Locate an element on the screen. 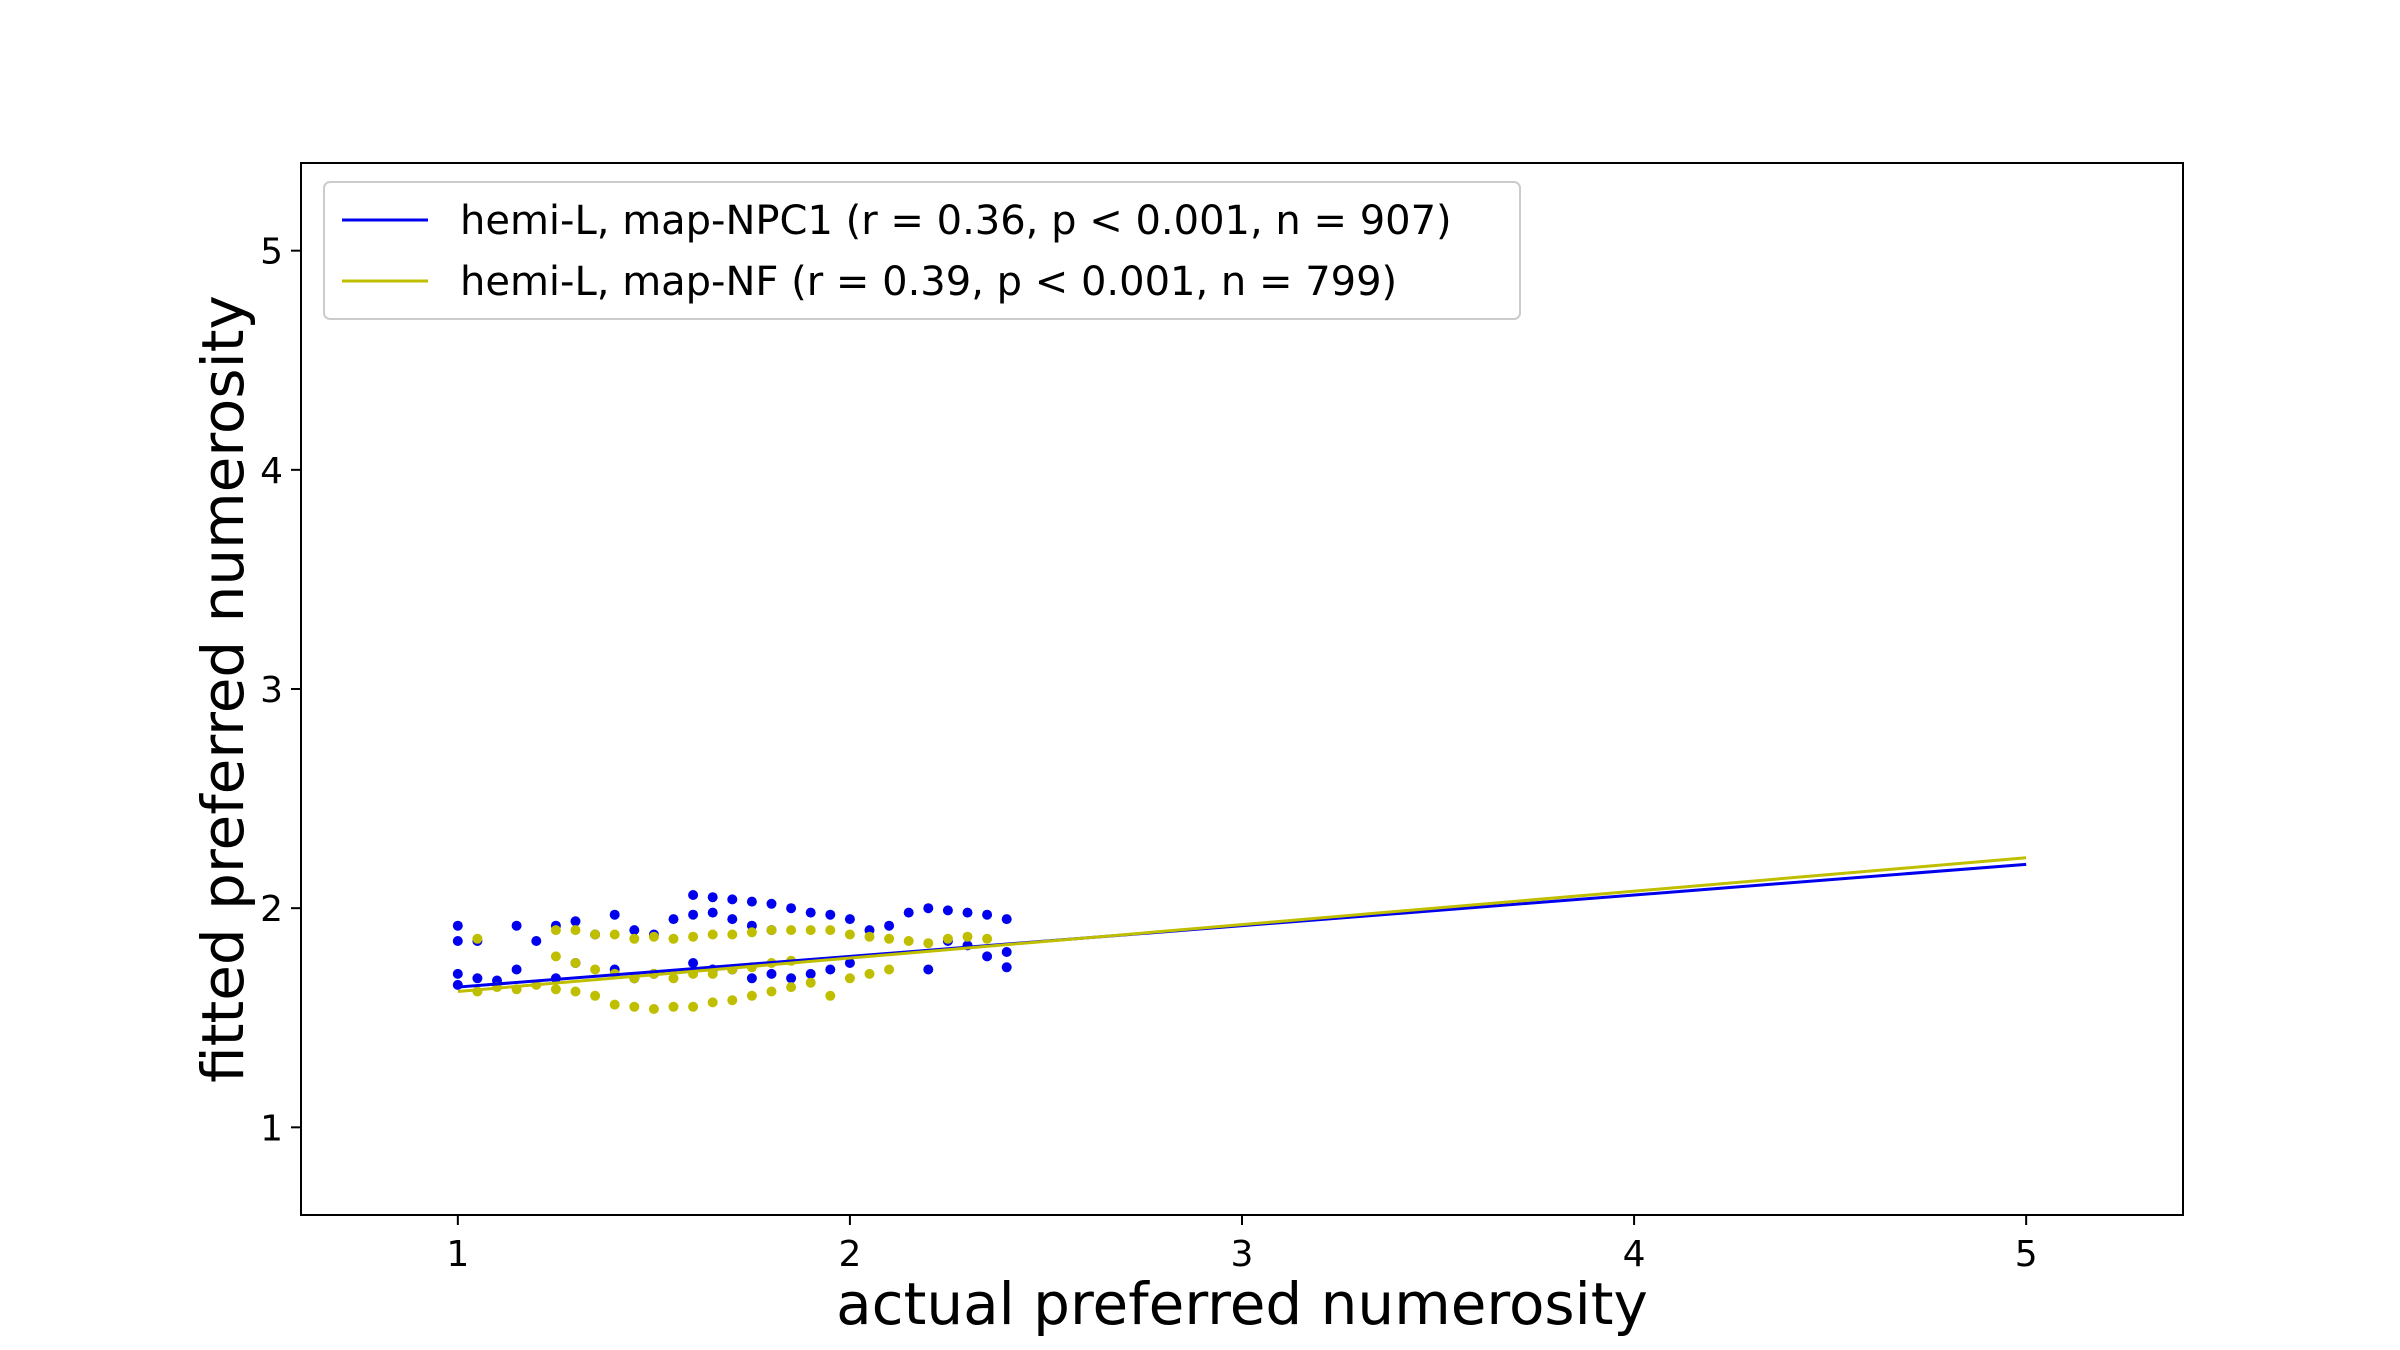 Image resolution: width=2400 pixels, height=1350 pixels. x-tick-label: 3 is located at coordinates (1242, 1254).